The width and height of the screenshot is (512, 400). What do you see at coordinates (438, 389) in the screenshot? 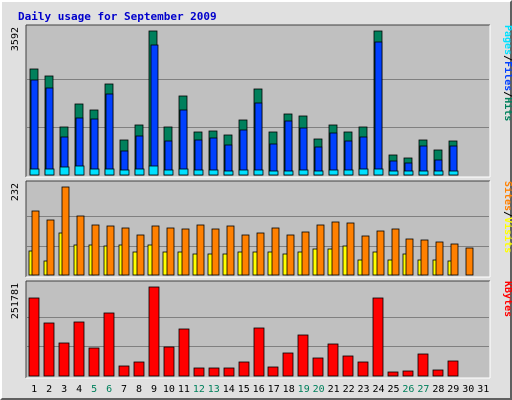
I see `x-tick-label: 28` at bounding box center [438, 389].